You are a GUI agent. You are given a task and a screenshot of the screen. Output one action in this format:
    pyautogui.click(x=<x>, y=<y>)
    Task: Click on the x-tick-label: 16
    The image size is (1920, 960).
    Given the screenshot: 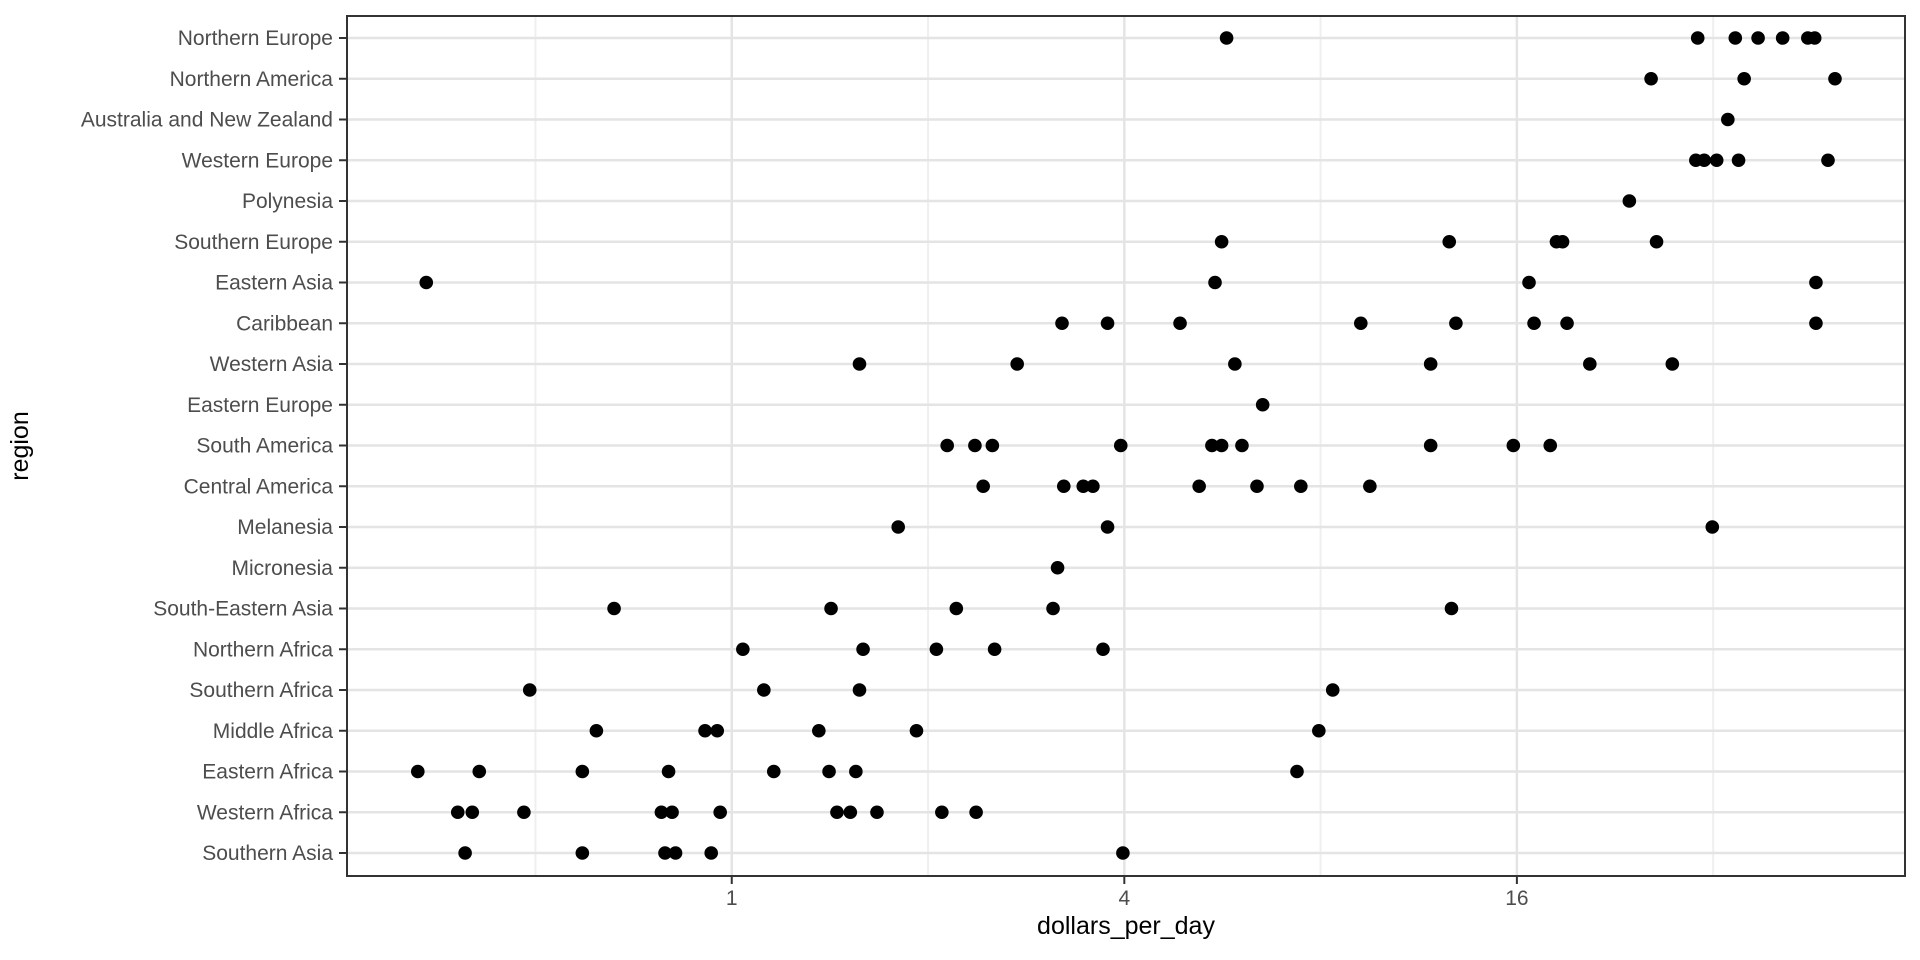 What is the action you would take?
    pyautogui.click(x=1516, y=898)
    